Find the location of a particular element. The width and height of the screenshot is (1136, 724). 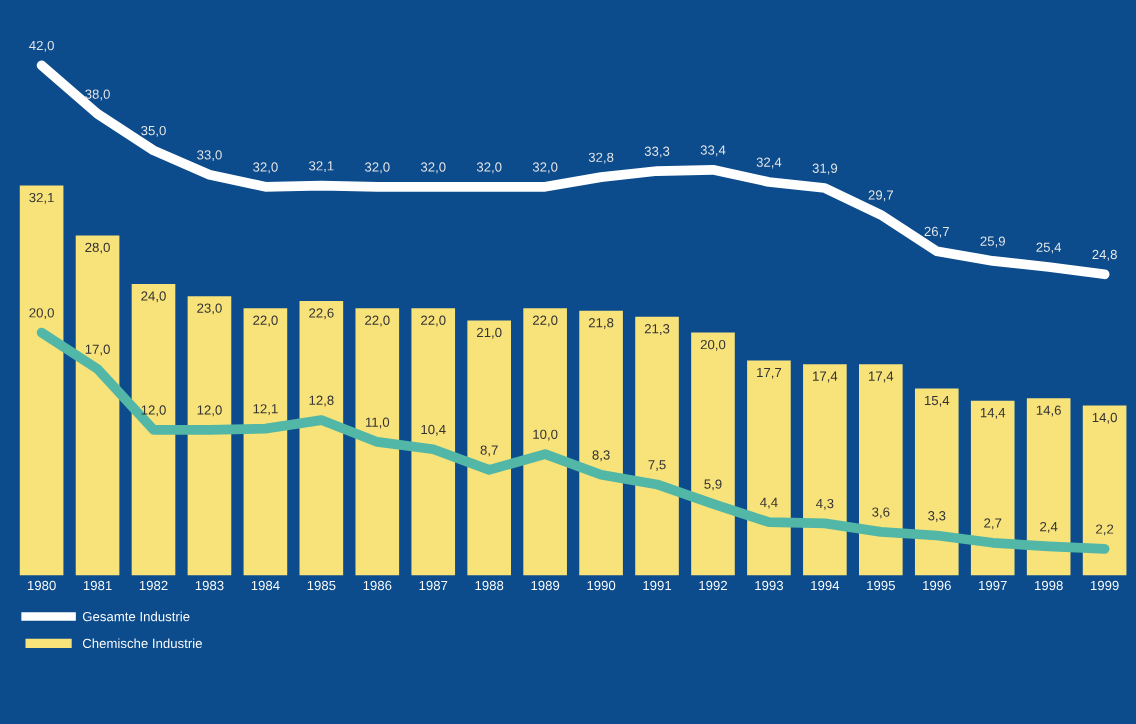

data-label: 42,0 is located at coordinates (41, 46).